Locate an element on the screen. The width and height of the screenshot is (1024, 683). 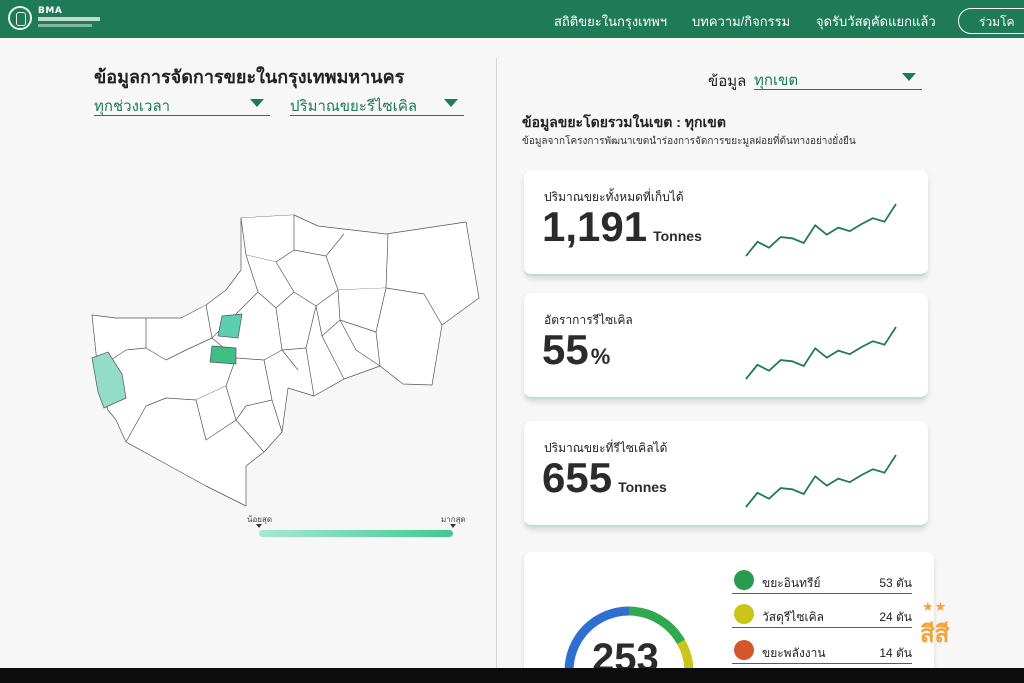
join-button: ร่วมโค is located at coordinates (991, 21).